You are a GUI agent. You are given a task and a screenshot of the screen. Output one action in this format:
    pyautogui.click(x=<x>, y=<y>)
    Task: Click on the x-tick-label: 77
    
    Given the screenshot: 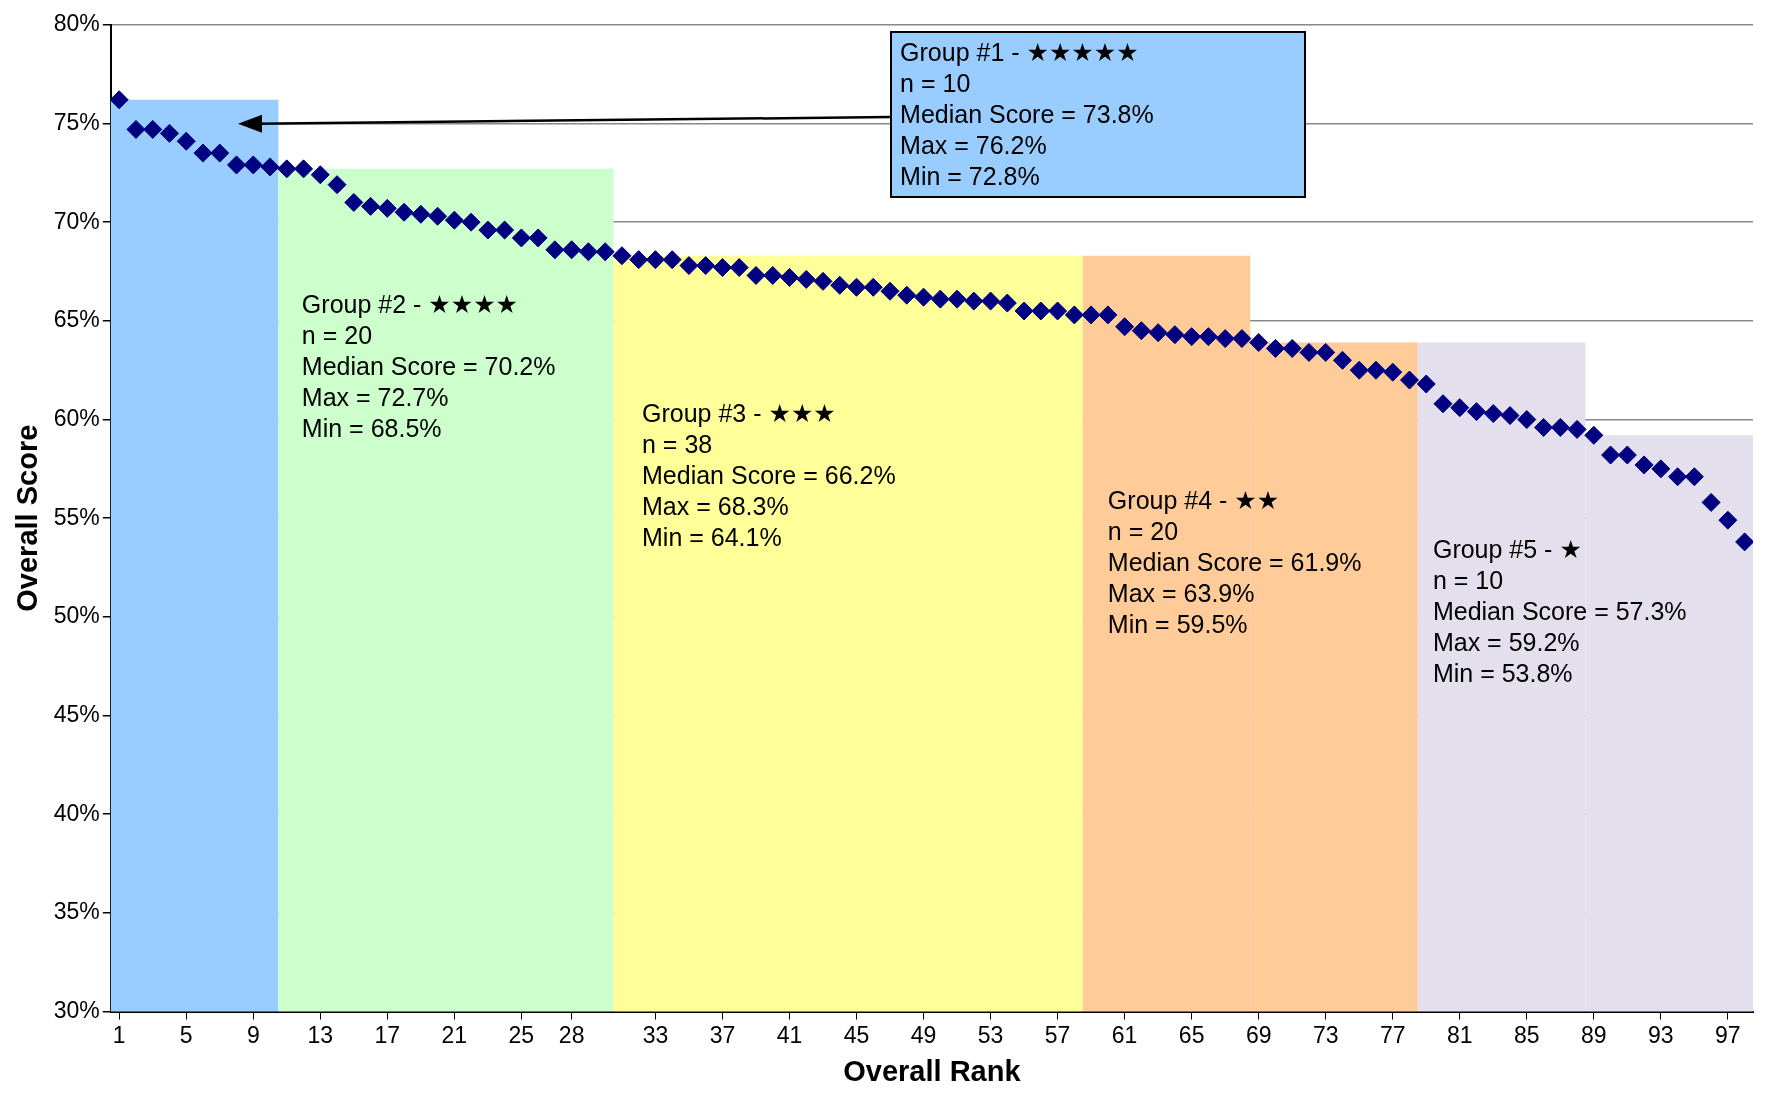 What is the action you would take?
    pyautogui.click(x=1392, y=1034)
    